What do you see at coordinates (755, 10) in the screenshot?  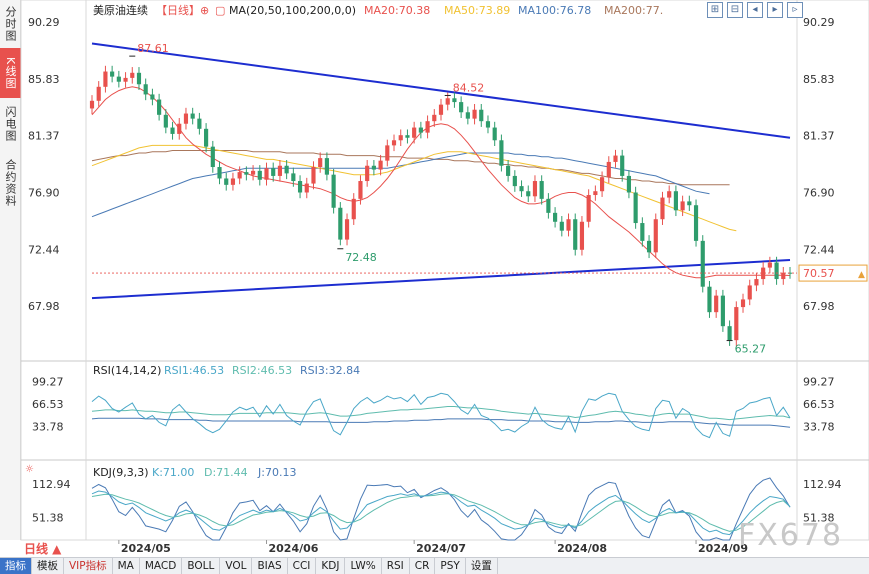 I see `pan-left-icon: ◂` at bounding box center [755, 10].